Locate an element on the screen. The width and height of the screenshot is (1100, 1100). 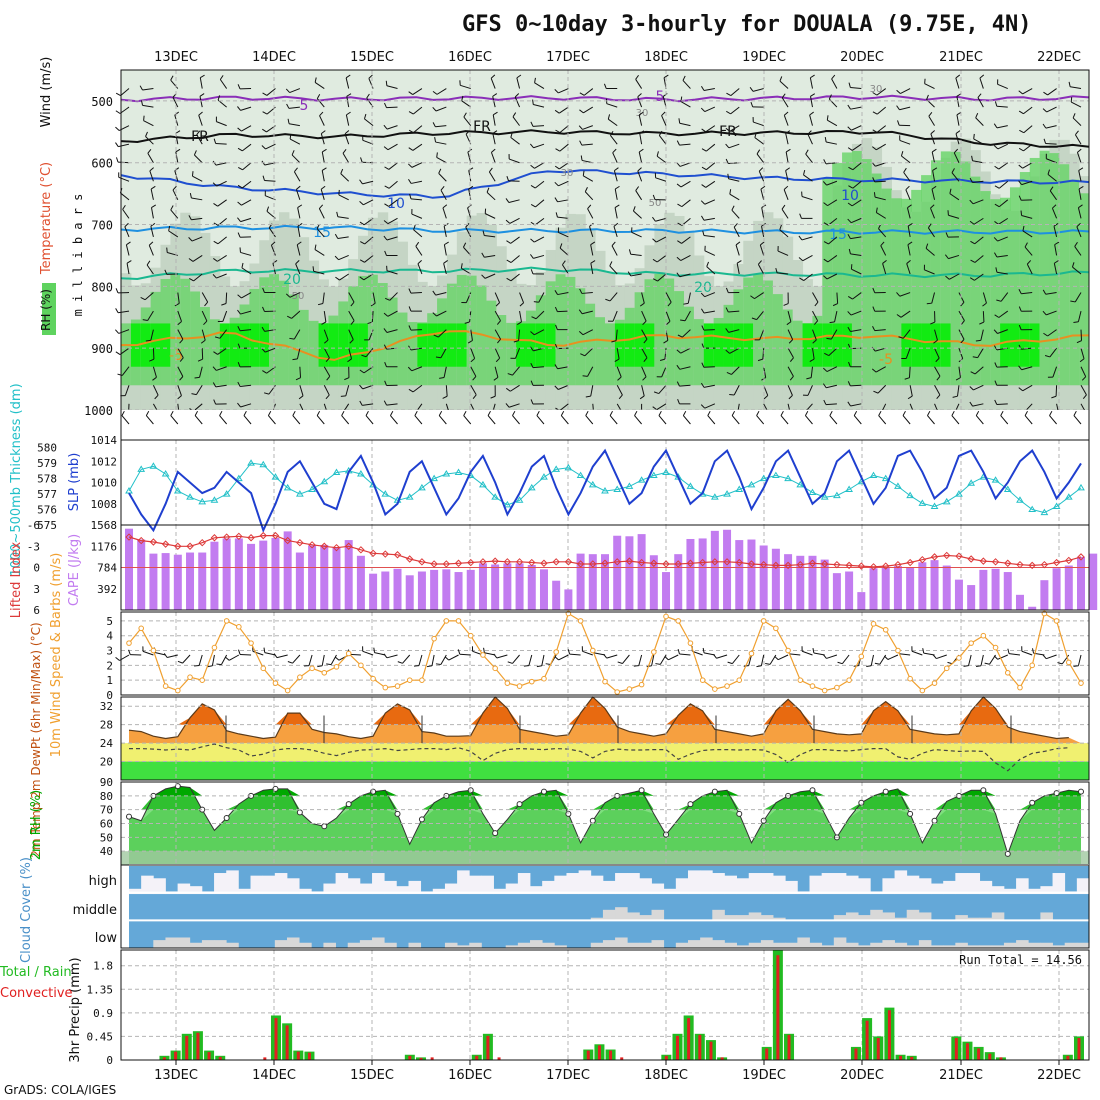
cape-frame is located at coordinates (605, 567).